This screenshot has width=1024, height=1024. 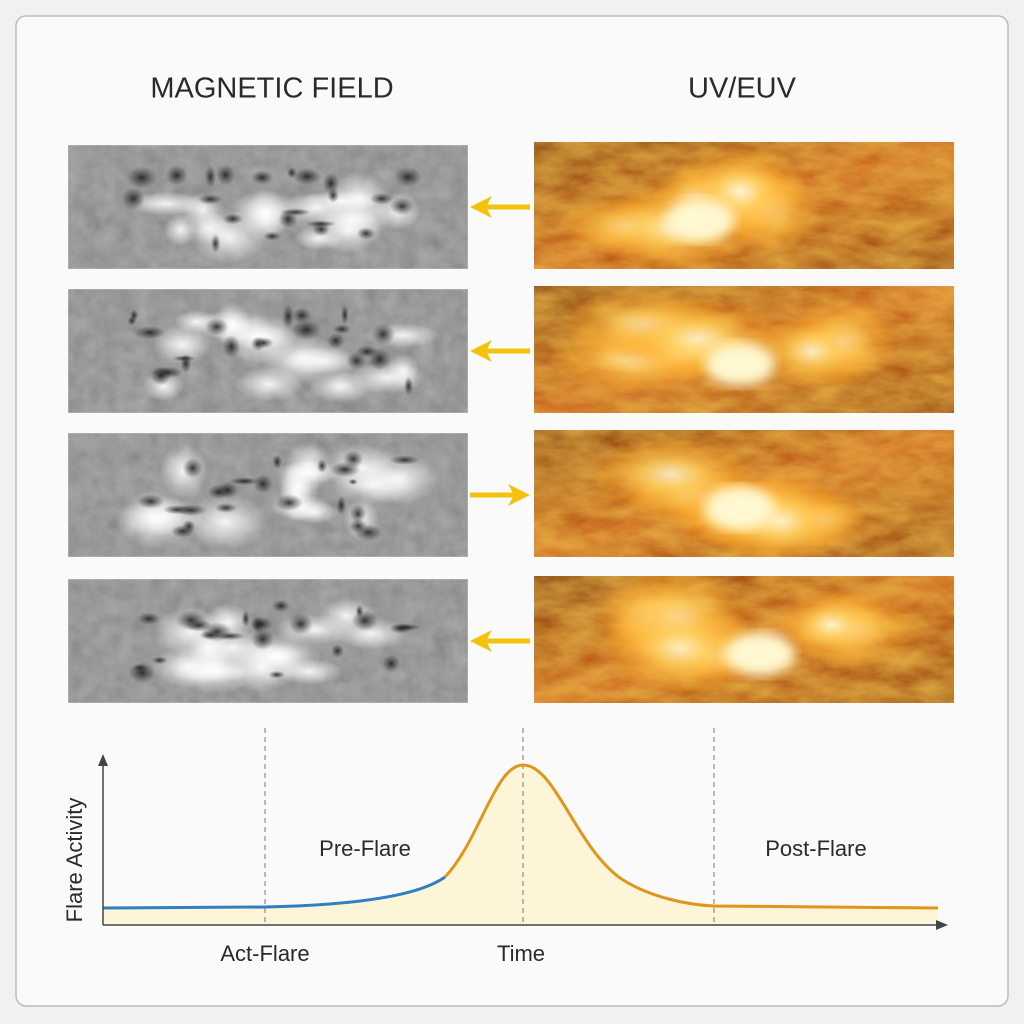 What do you see at coordinates (691, 836) in the screenshot?
I see `curve-flare` at bounding box center [691, 836].